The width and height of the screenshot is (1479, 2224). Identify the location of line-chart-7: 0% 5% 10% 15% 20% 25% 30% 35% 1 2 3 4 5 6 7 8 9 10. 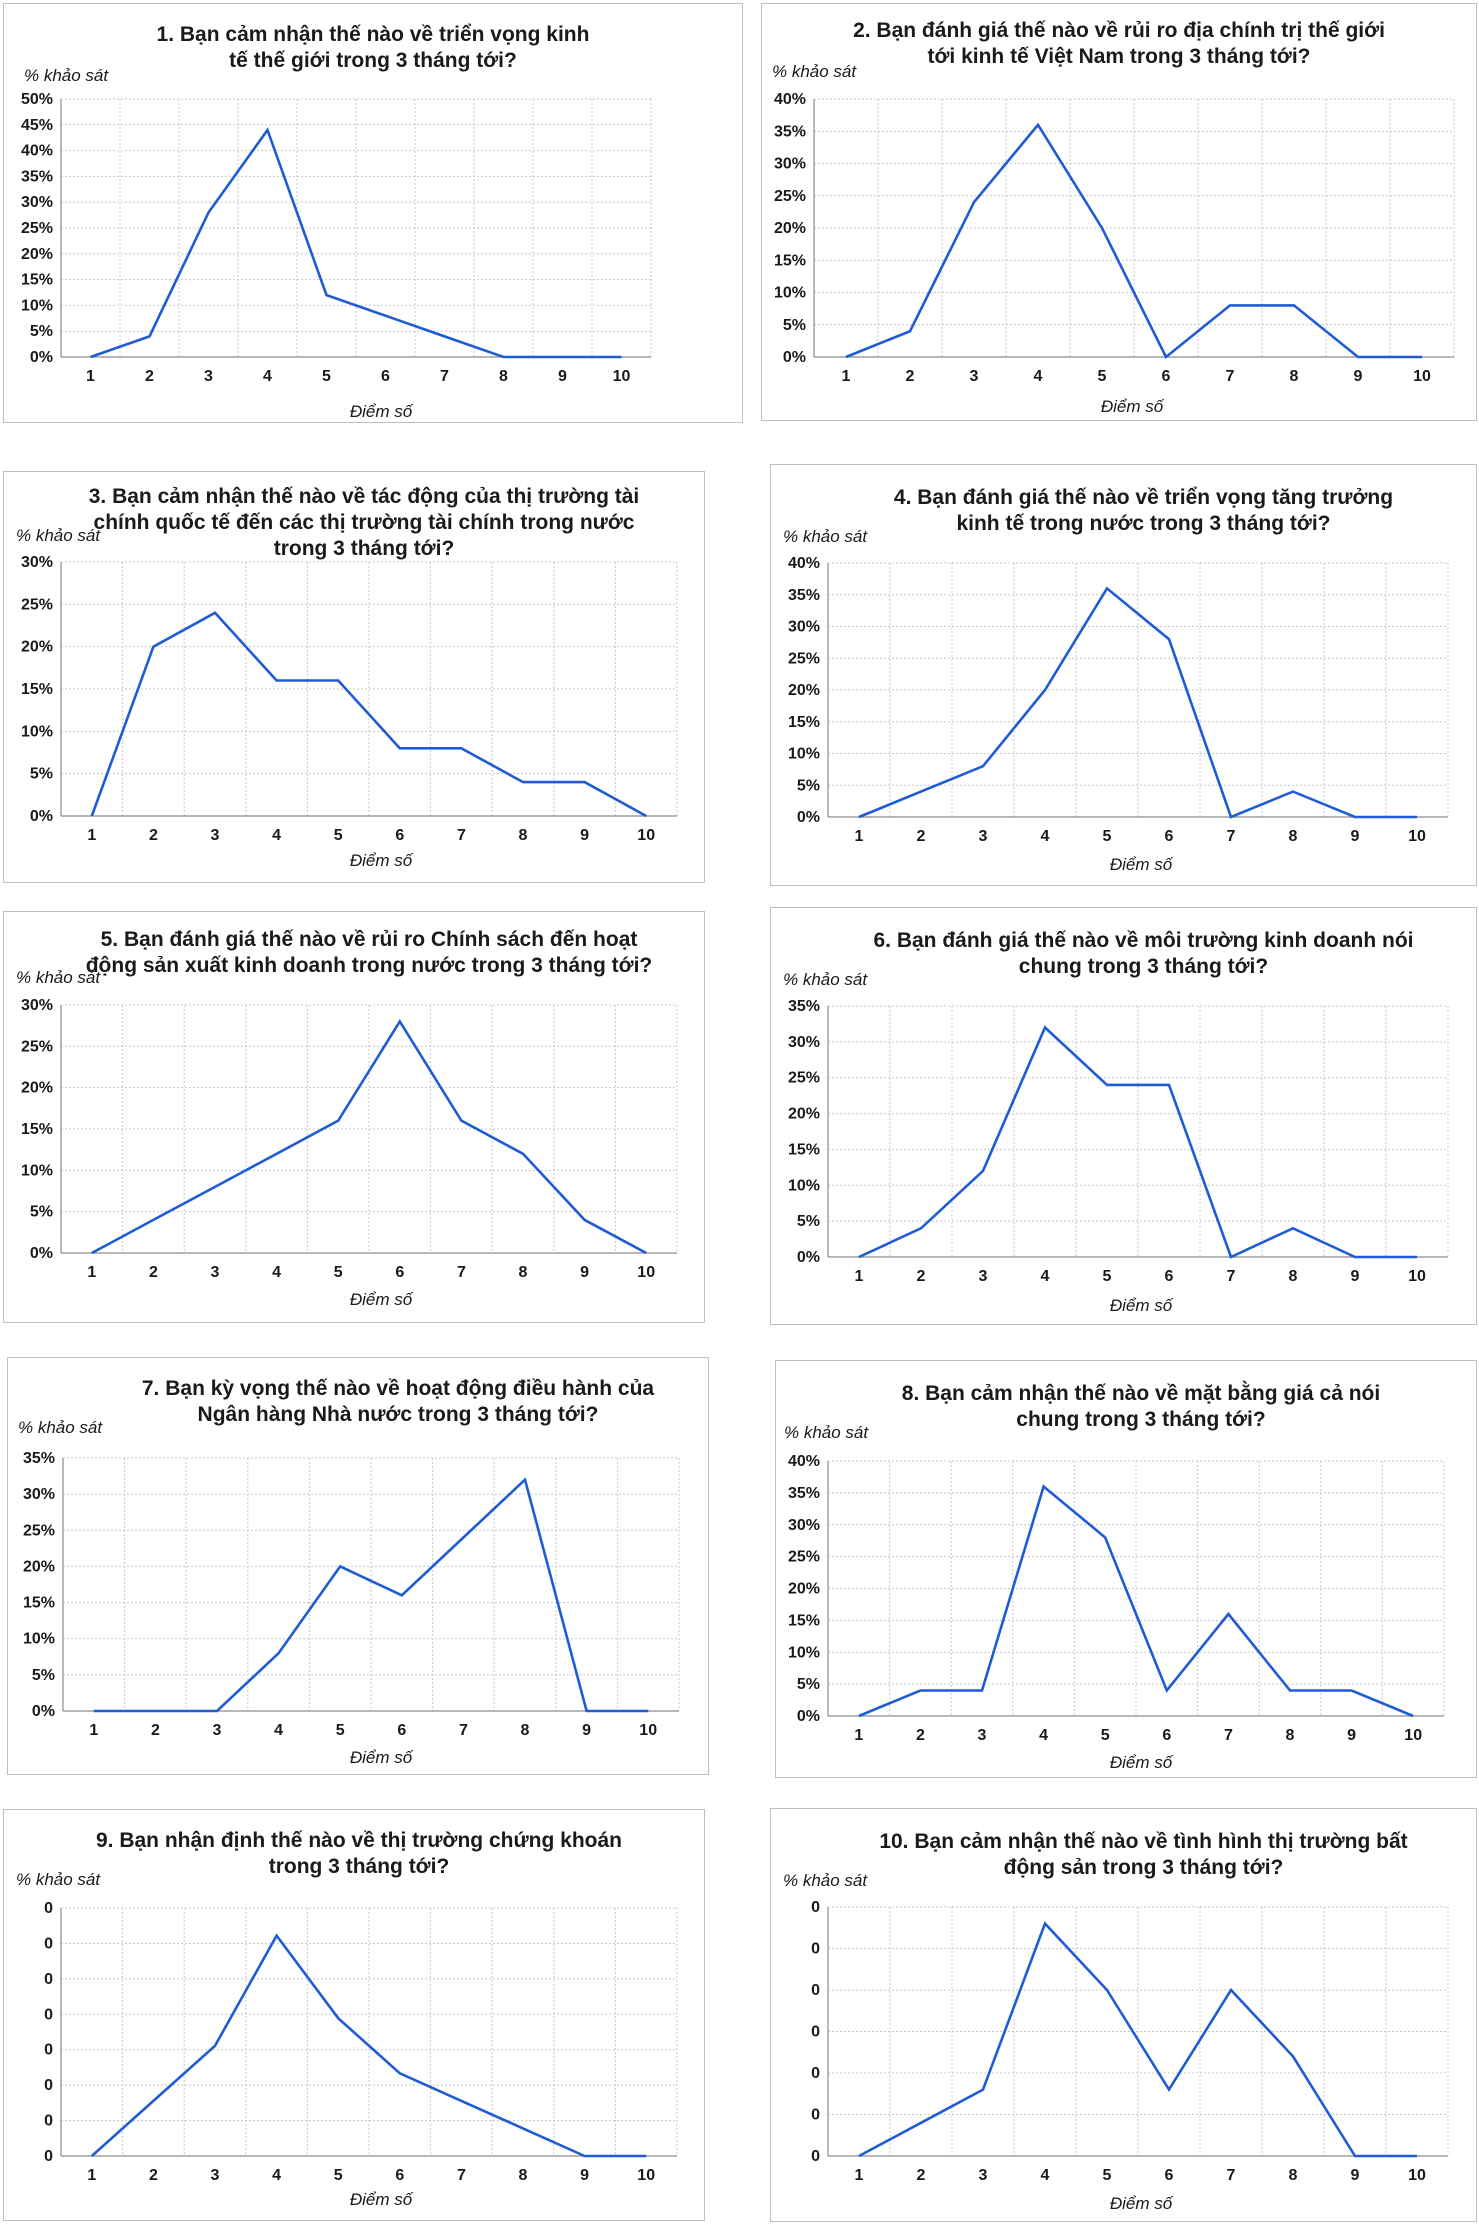
(351, 1594).